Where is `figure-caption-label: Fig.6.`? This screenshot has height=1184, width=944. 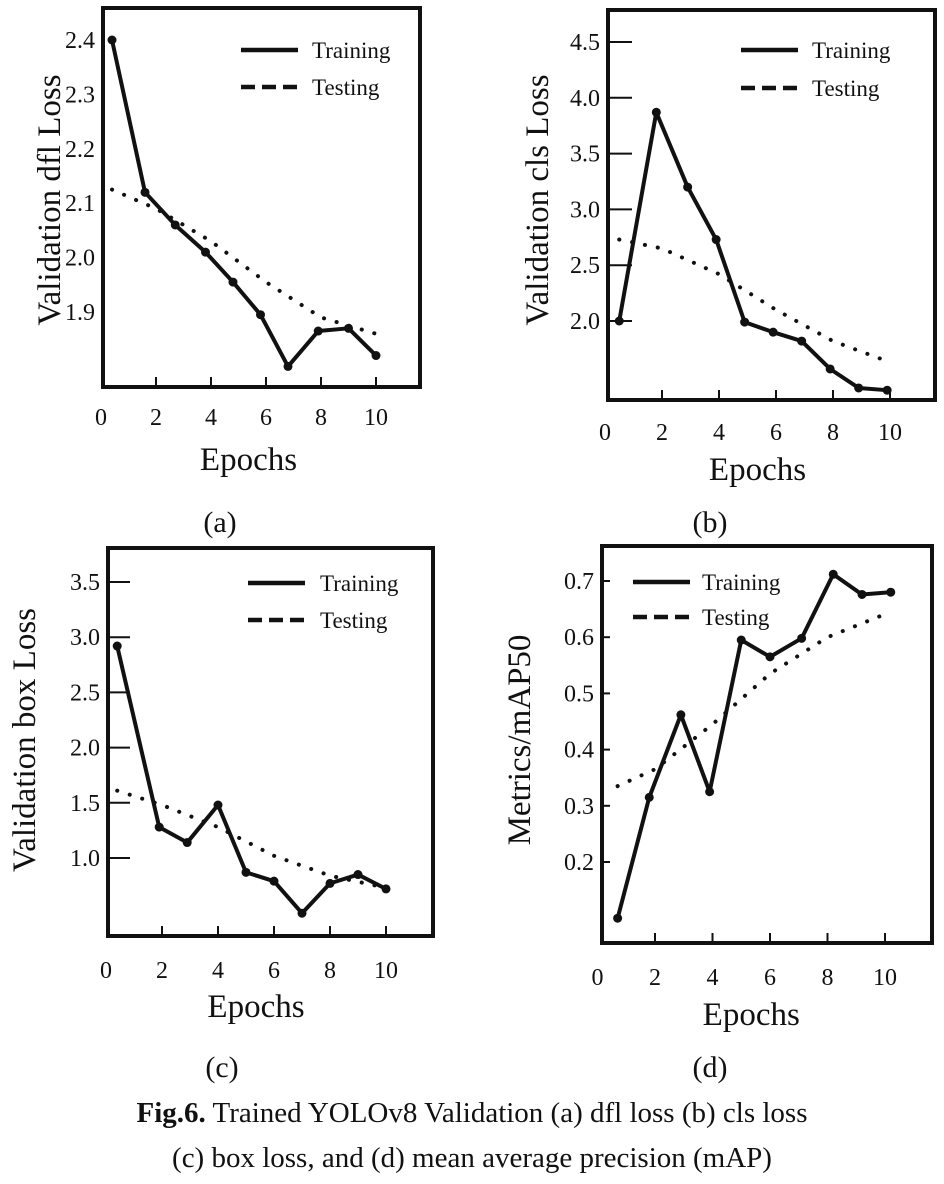
figure-caption-label: Fig.6. is located at coordinates (171, 1113).